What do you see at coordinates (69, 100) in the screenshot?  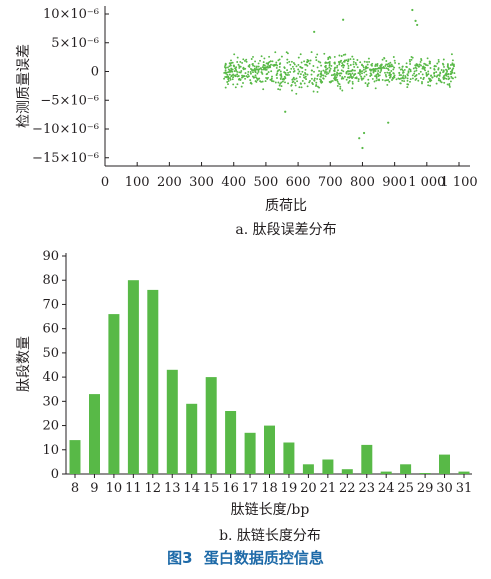 I see `scatter-y-tick-label: −5×10⁻⁶` at bounding box center [69, 100].